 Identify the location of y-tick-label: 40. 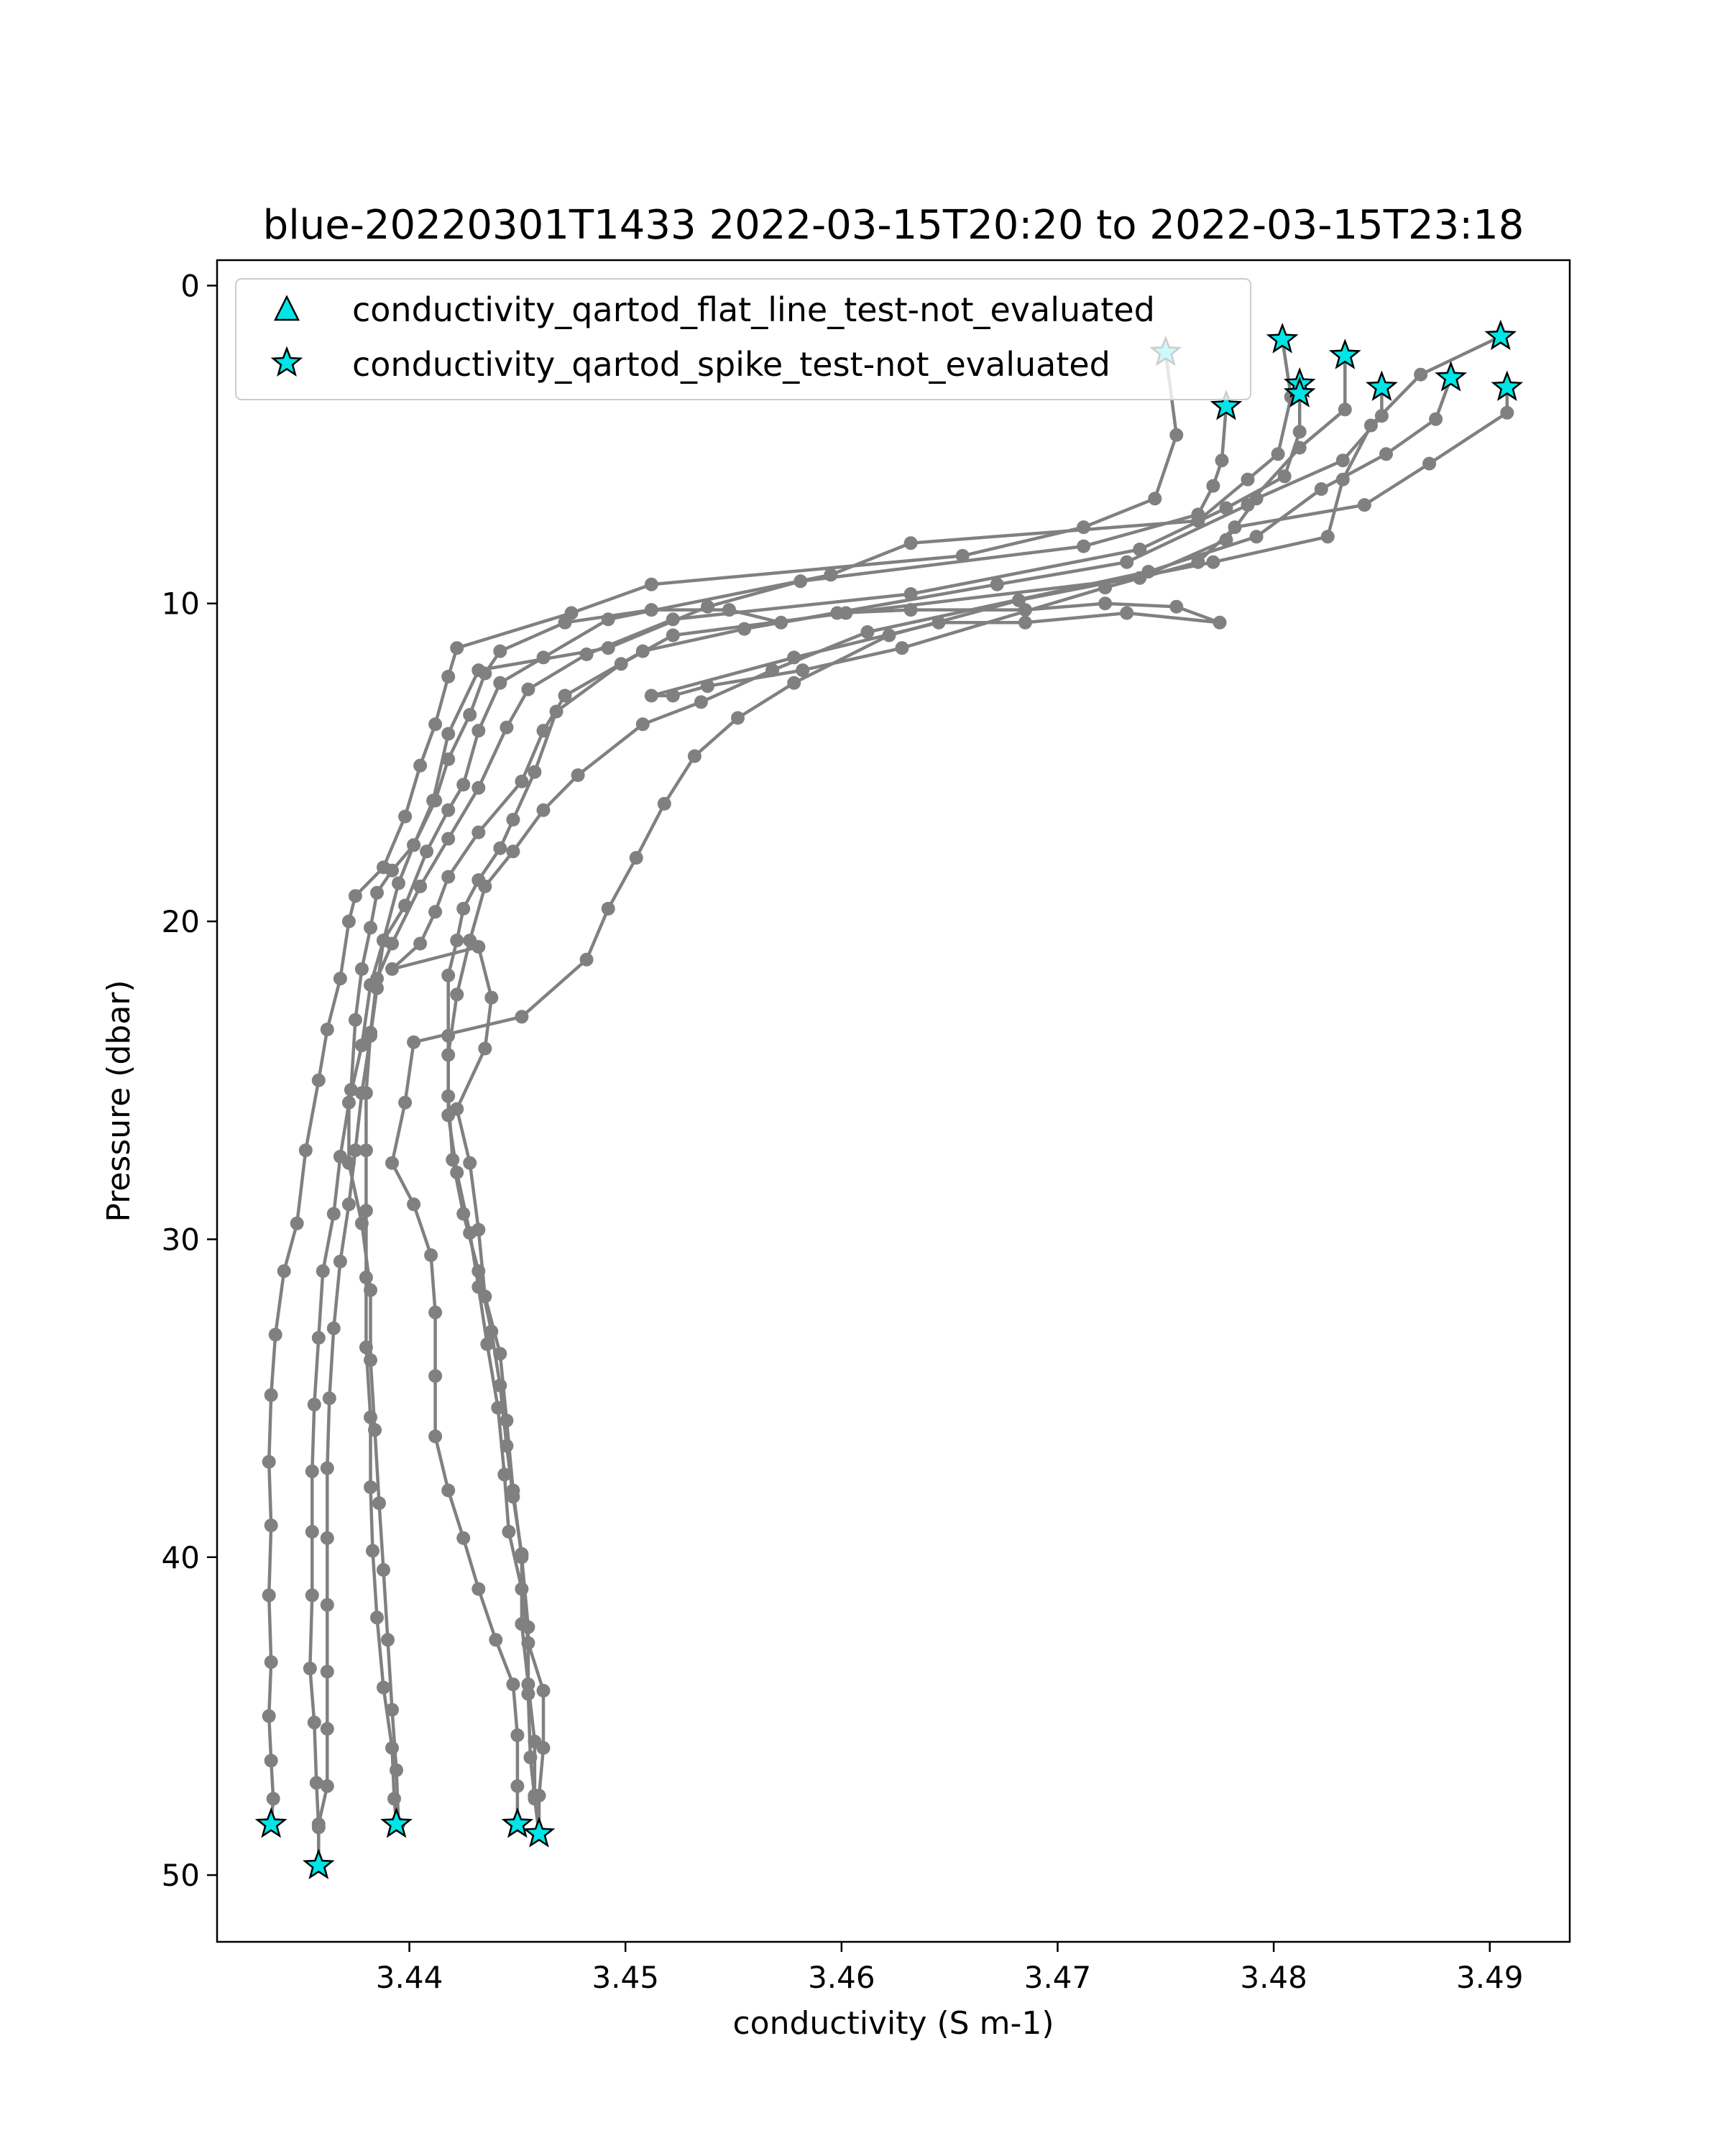
(181, 1558).